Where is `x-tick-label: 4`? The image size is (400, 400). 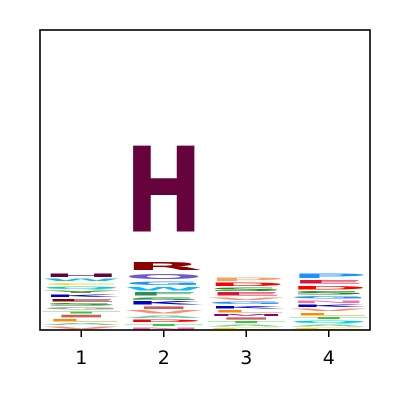
x-tick-label: 4 is located at coordinates (329, 358).